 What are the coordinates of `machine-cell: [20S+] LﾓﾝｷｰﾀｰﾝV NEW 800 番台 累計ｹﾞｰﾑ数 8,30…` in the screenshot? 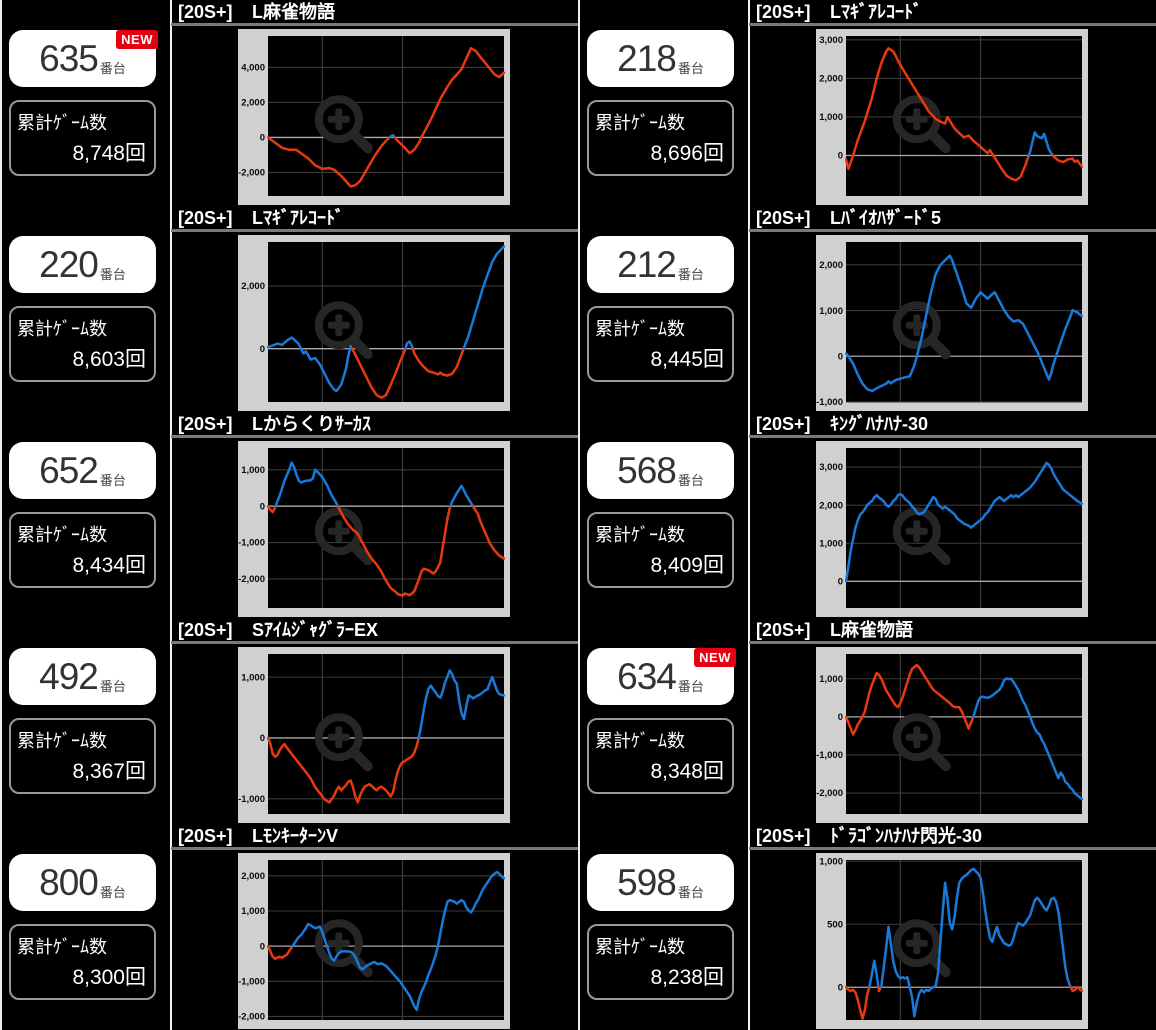 It's located at (289, 927).